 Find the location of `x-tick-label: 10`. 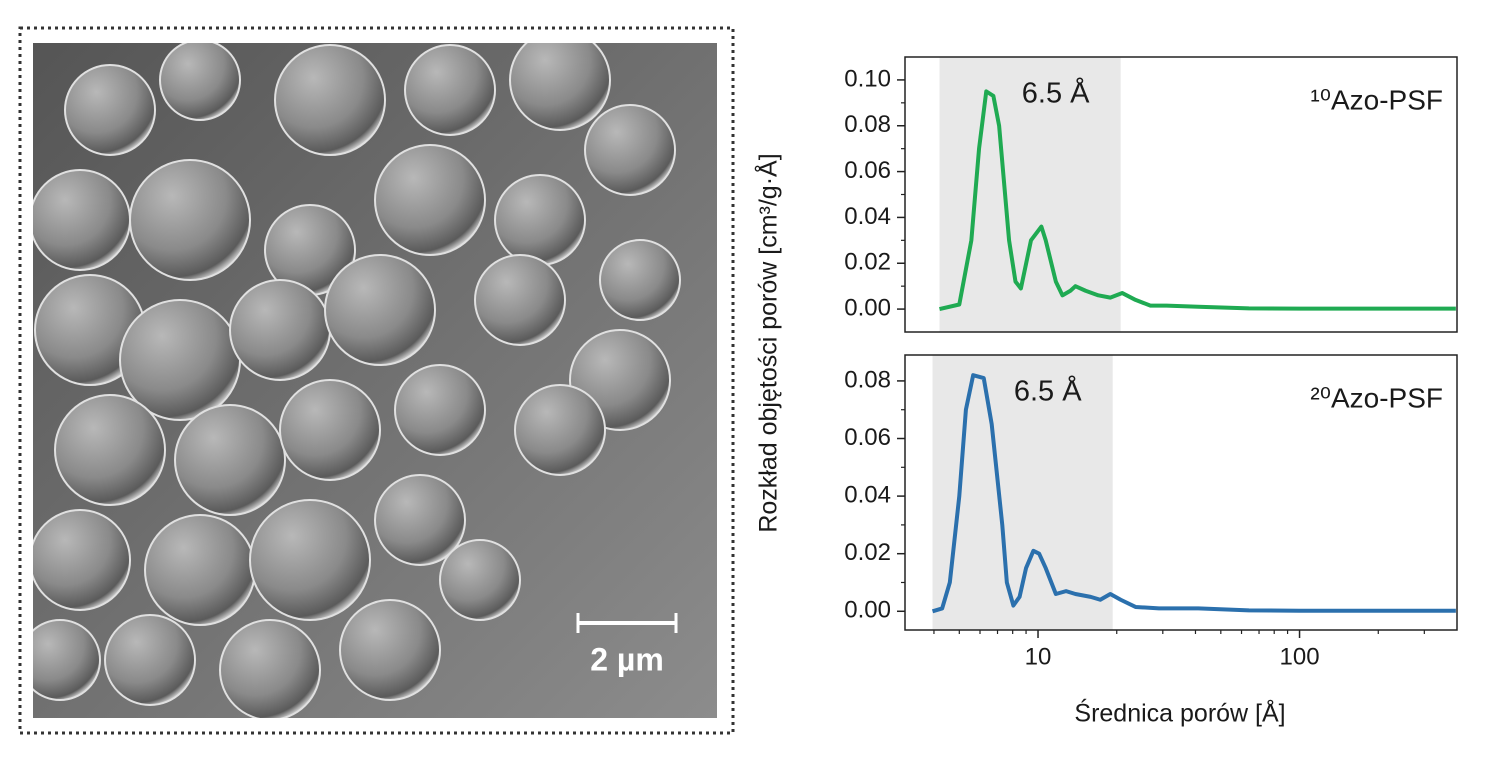

x-tick-label: 10 is located at coordinates (1038, 656).